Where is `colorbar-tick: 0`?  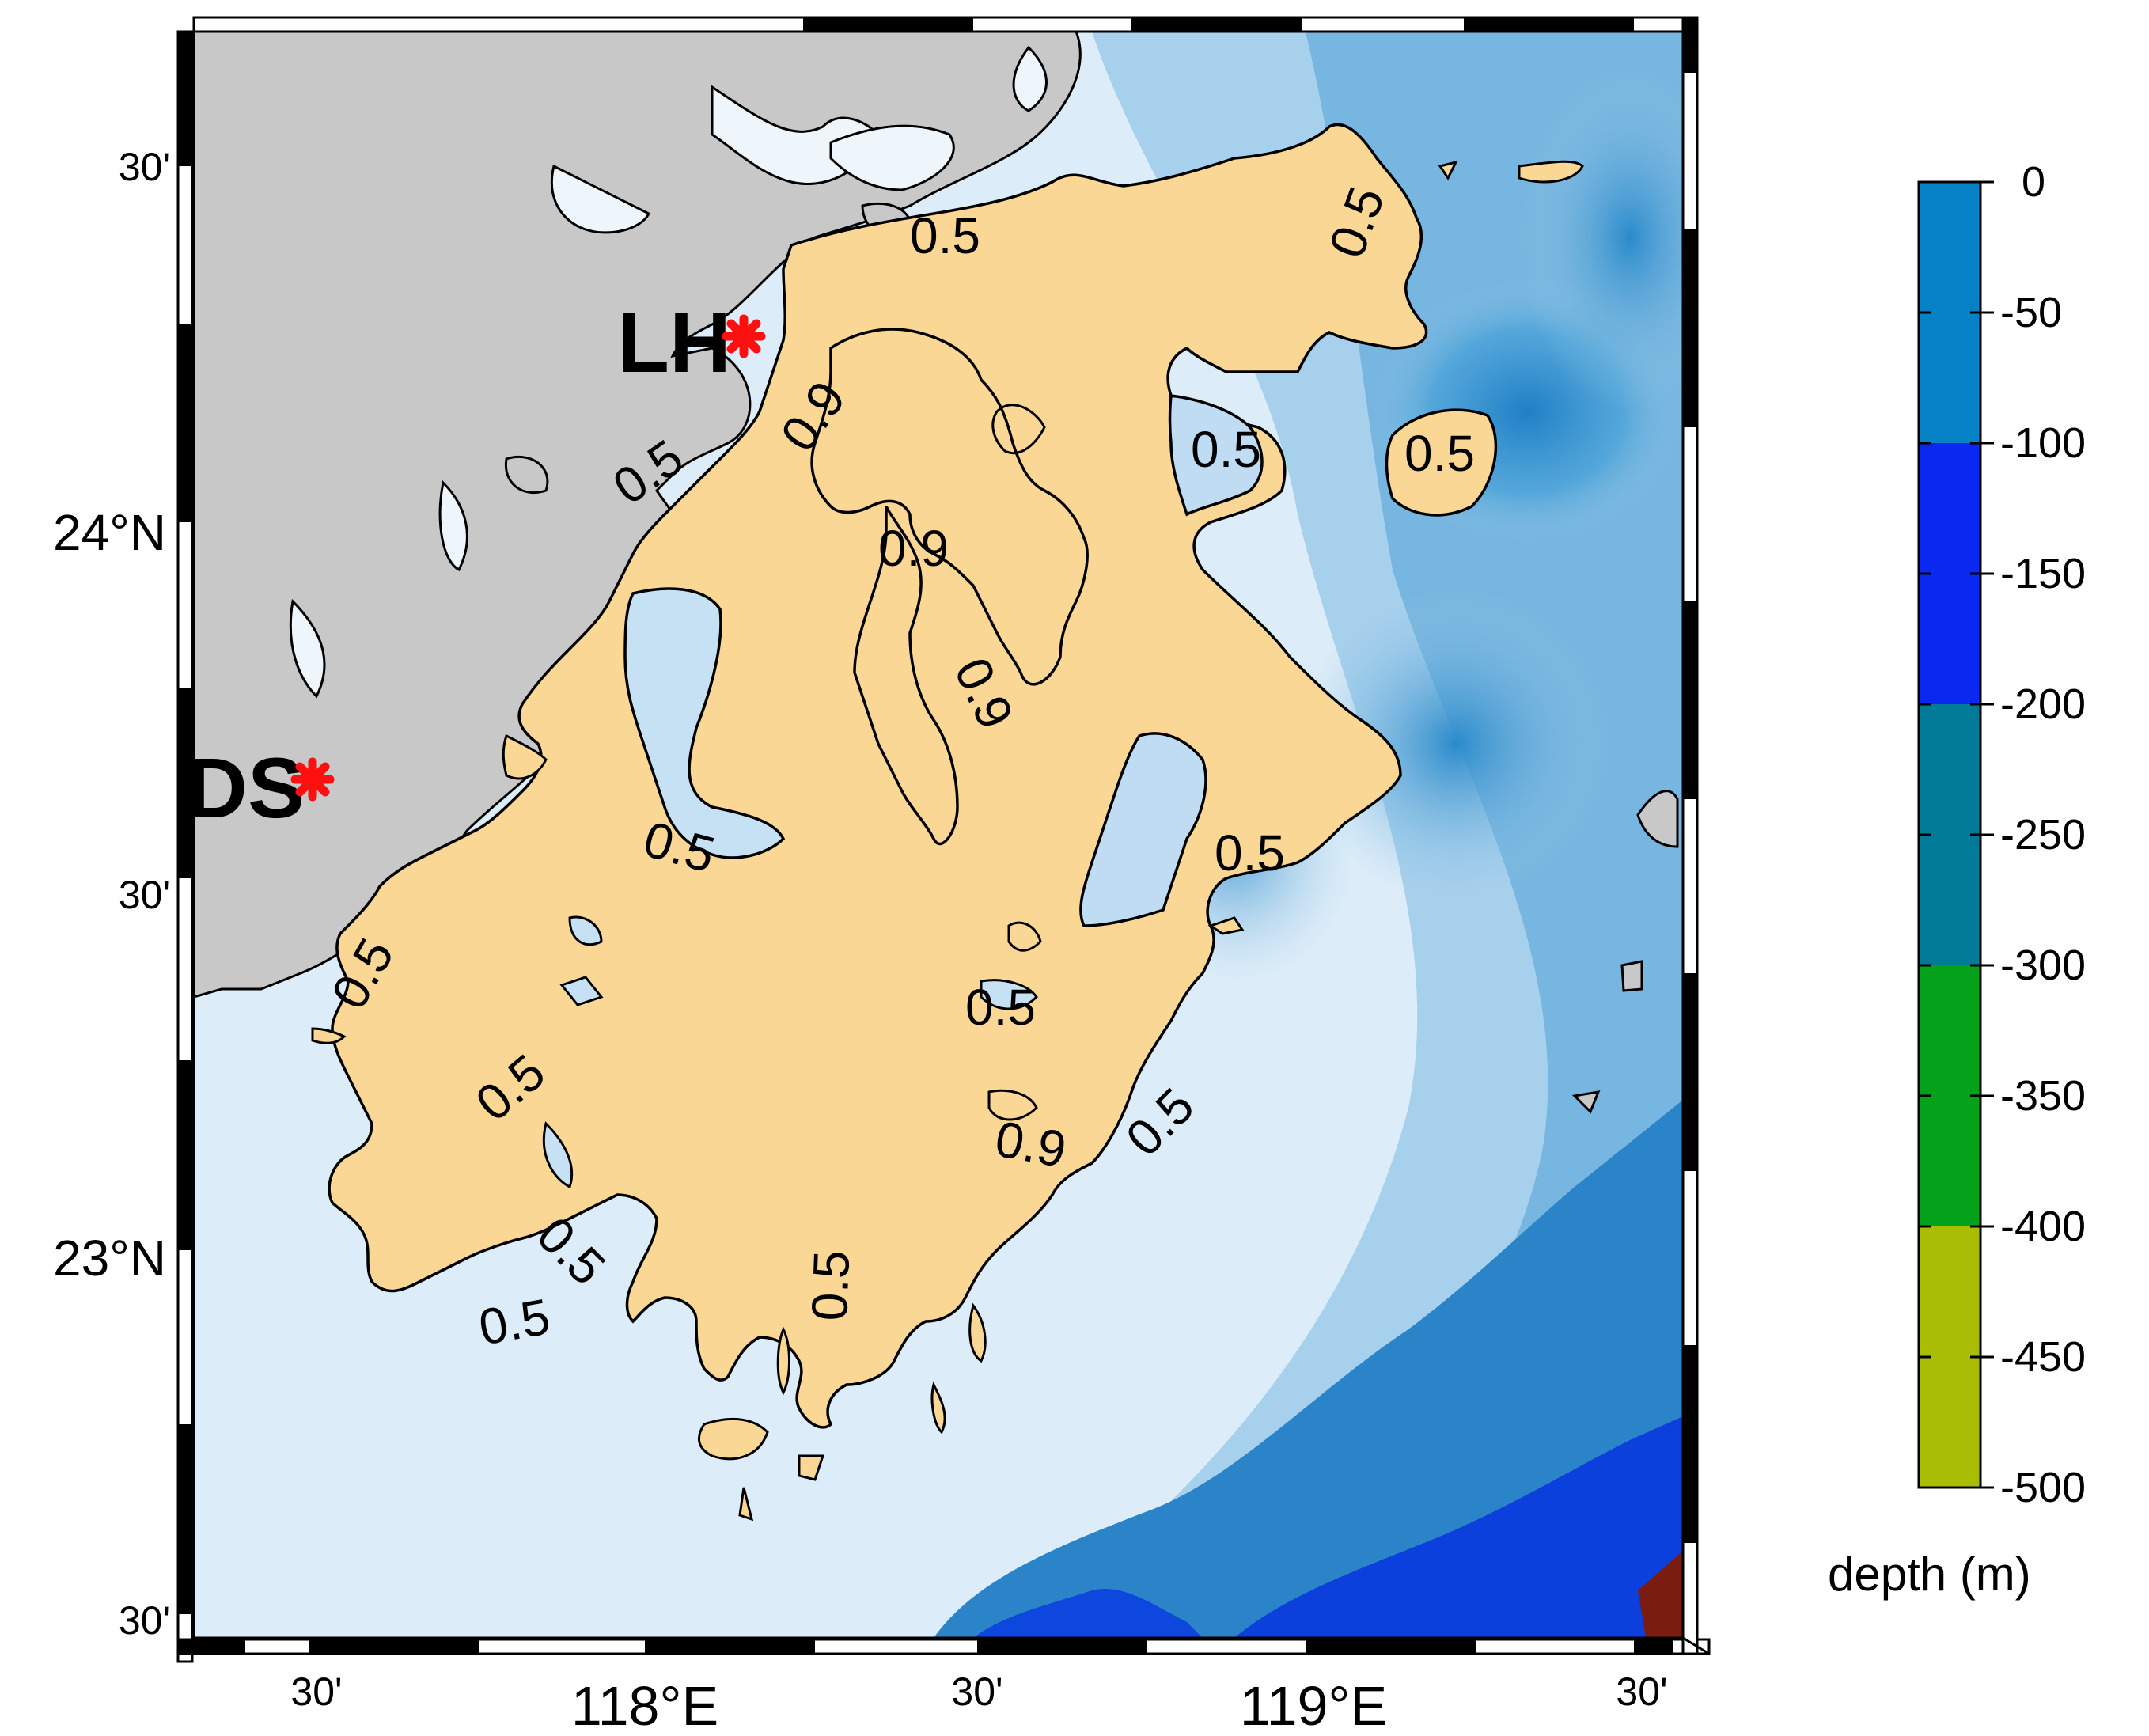
colorbar-tick: 0 is located at coordinates (2033, 182).